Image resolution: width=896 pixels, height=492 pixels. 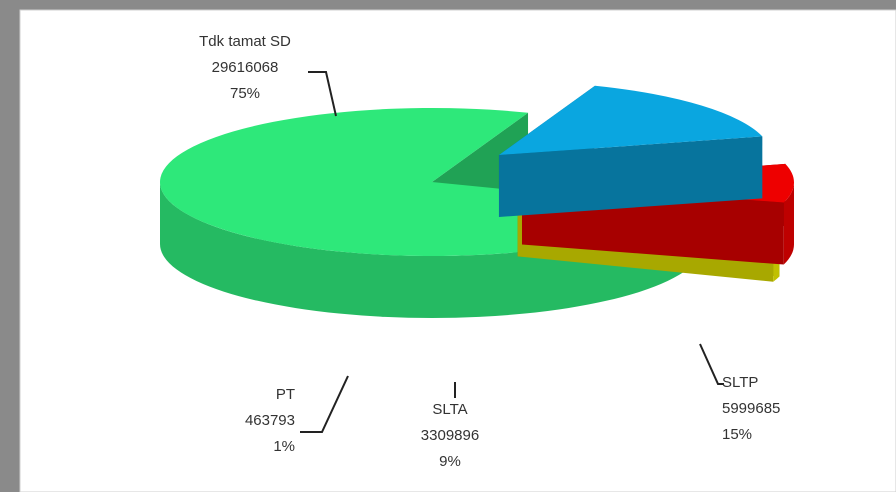 I want to click on category-label: SLTA, so click(x=449, y=409).